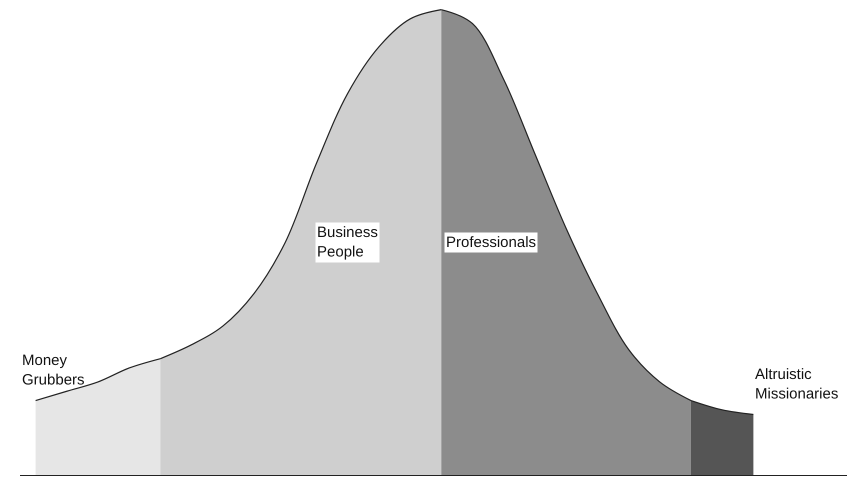  What do you see at coordinates (491, 242) in the screenshot?
I see `series-label: Professionals` at bounding box center [491, 242].